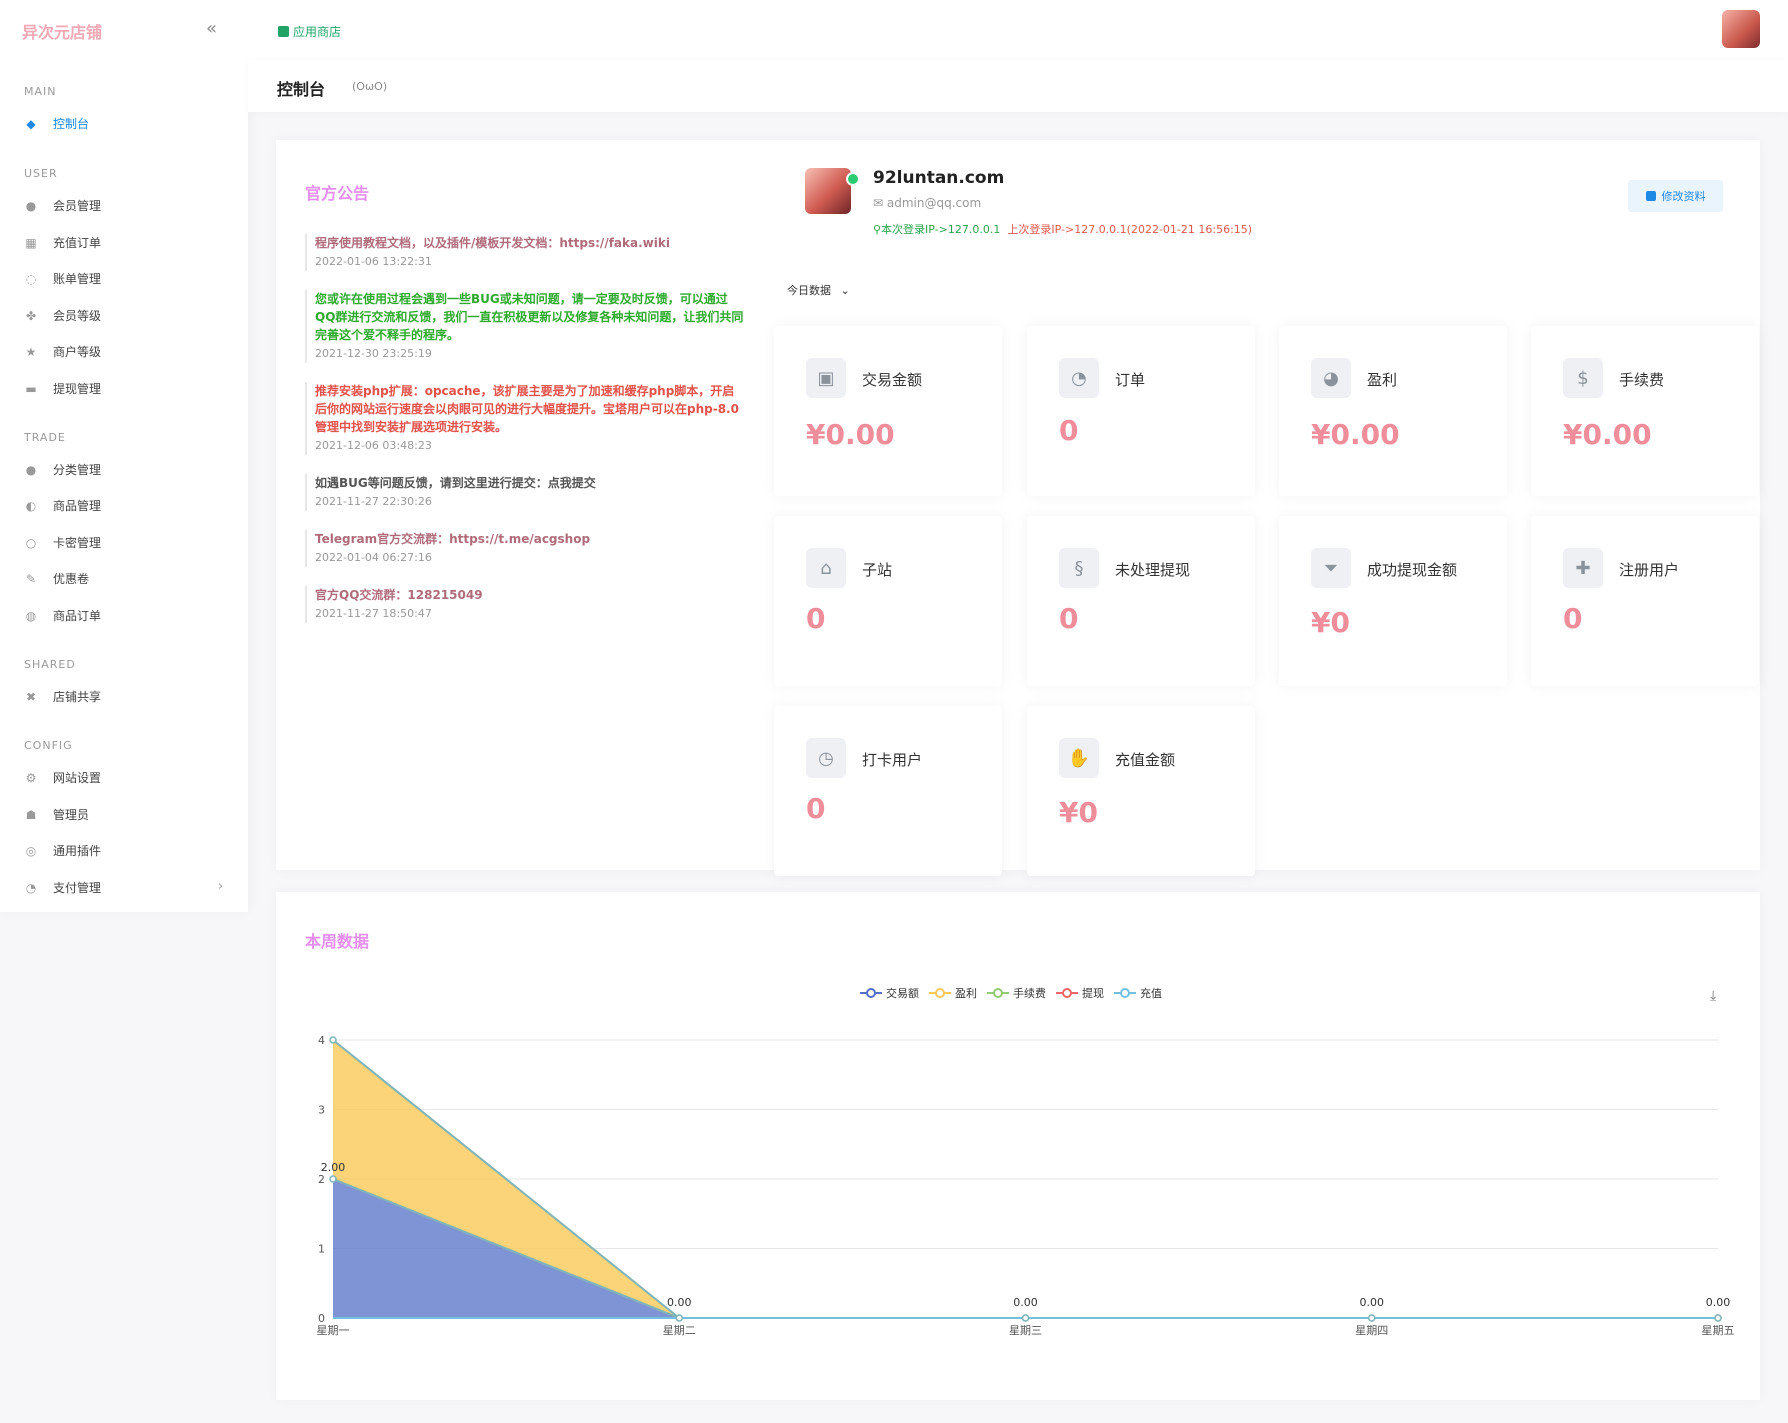 This screenshot has width=1788, height=1423. Describe the element at coordinates (63, 851) in the screenshot. I see `sidebar-item-plugins: ◎ 通用插件` at that location.